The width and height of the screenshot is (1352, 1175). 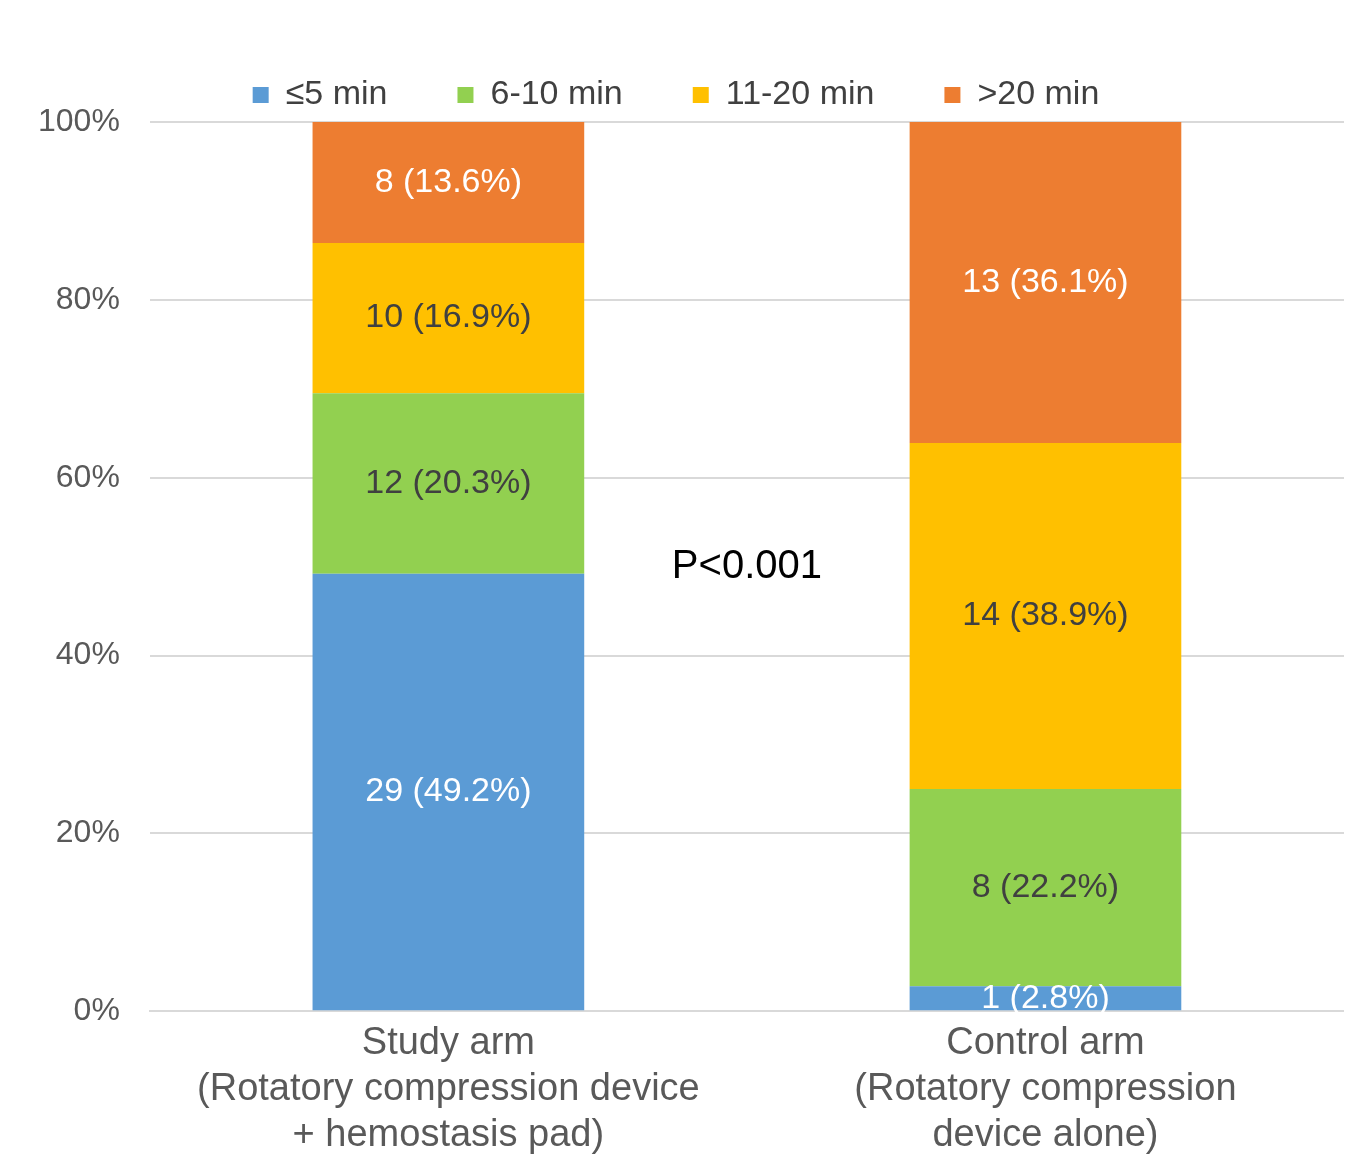 What do you see at coordinates (87, 831) in the screenshot?
I see `y-tick-label: 20%` at bounding box center [87, 831].